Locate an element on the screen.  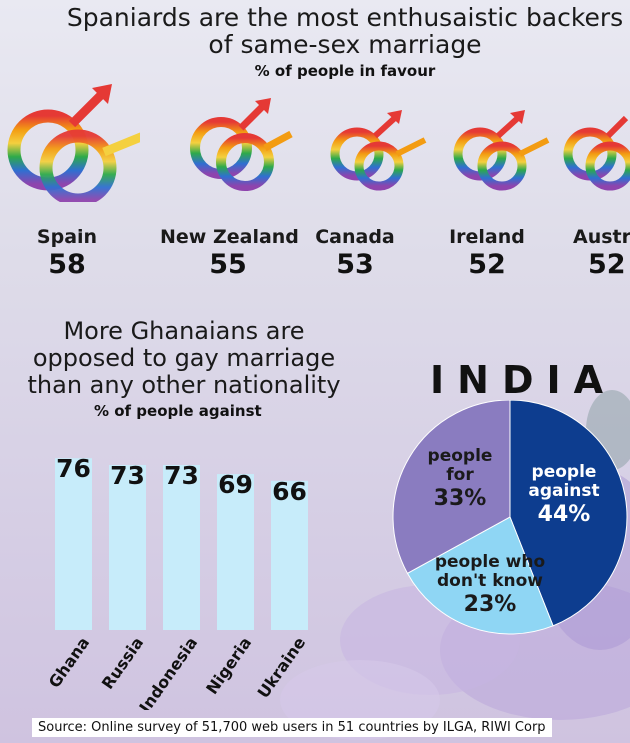
bar-category-label: Nigeria is located at coordinates (228, 665).